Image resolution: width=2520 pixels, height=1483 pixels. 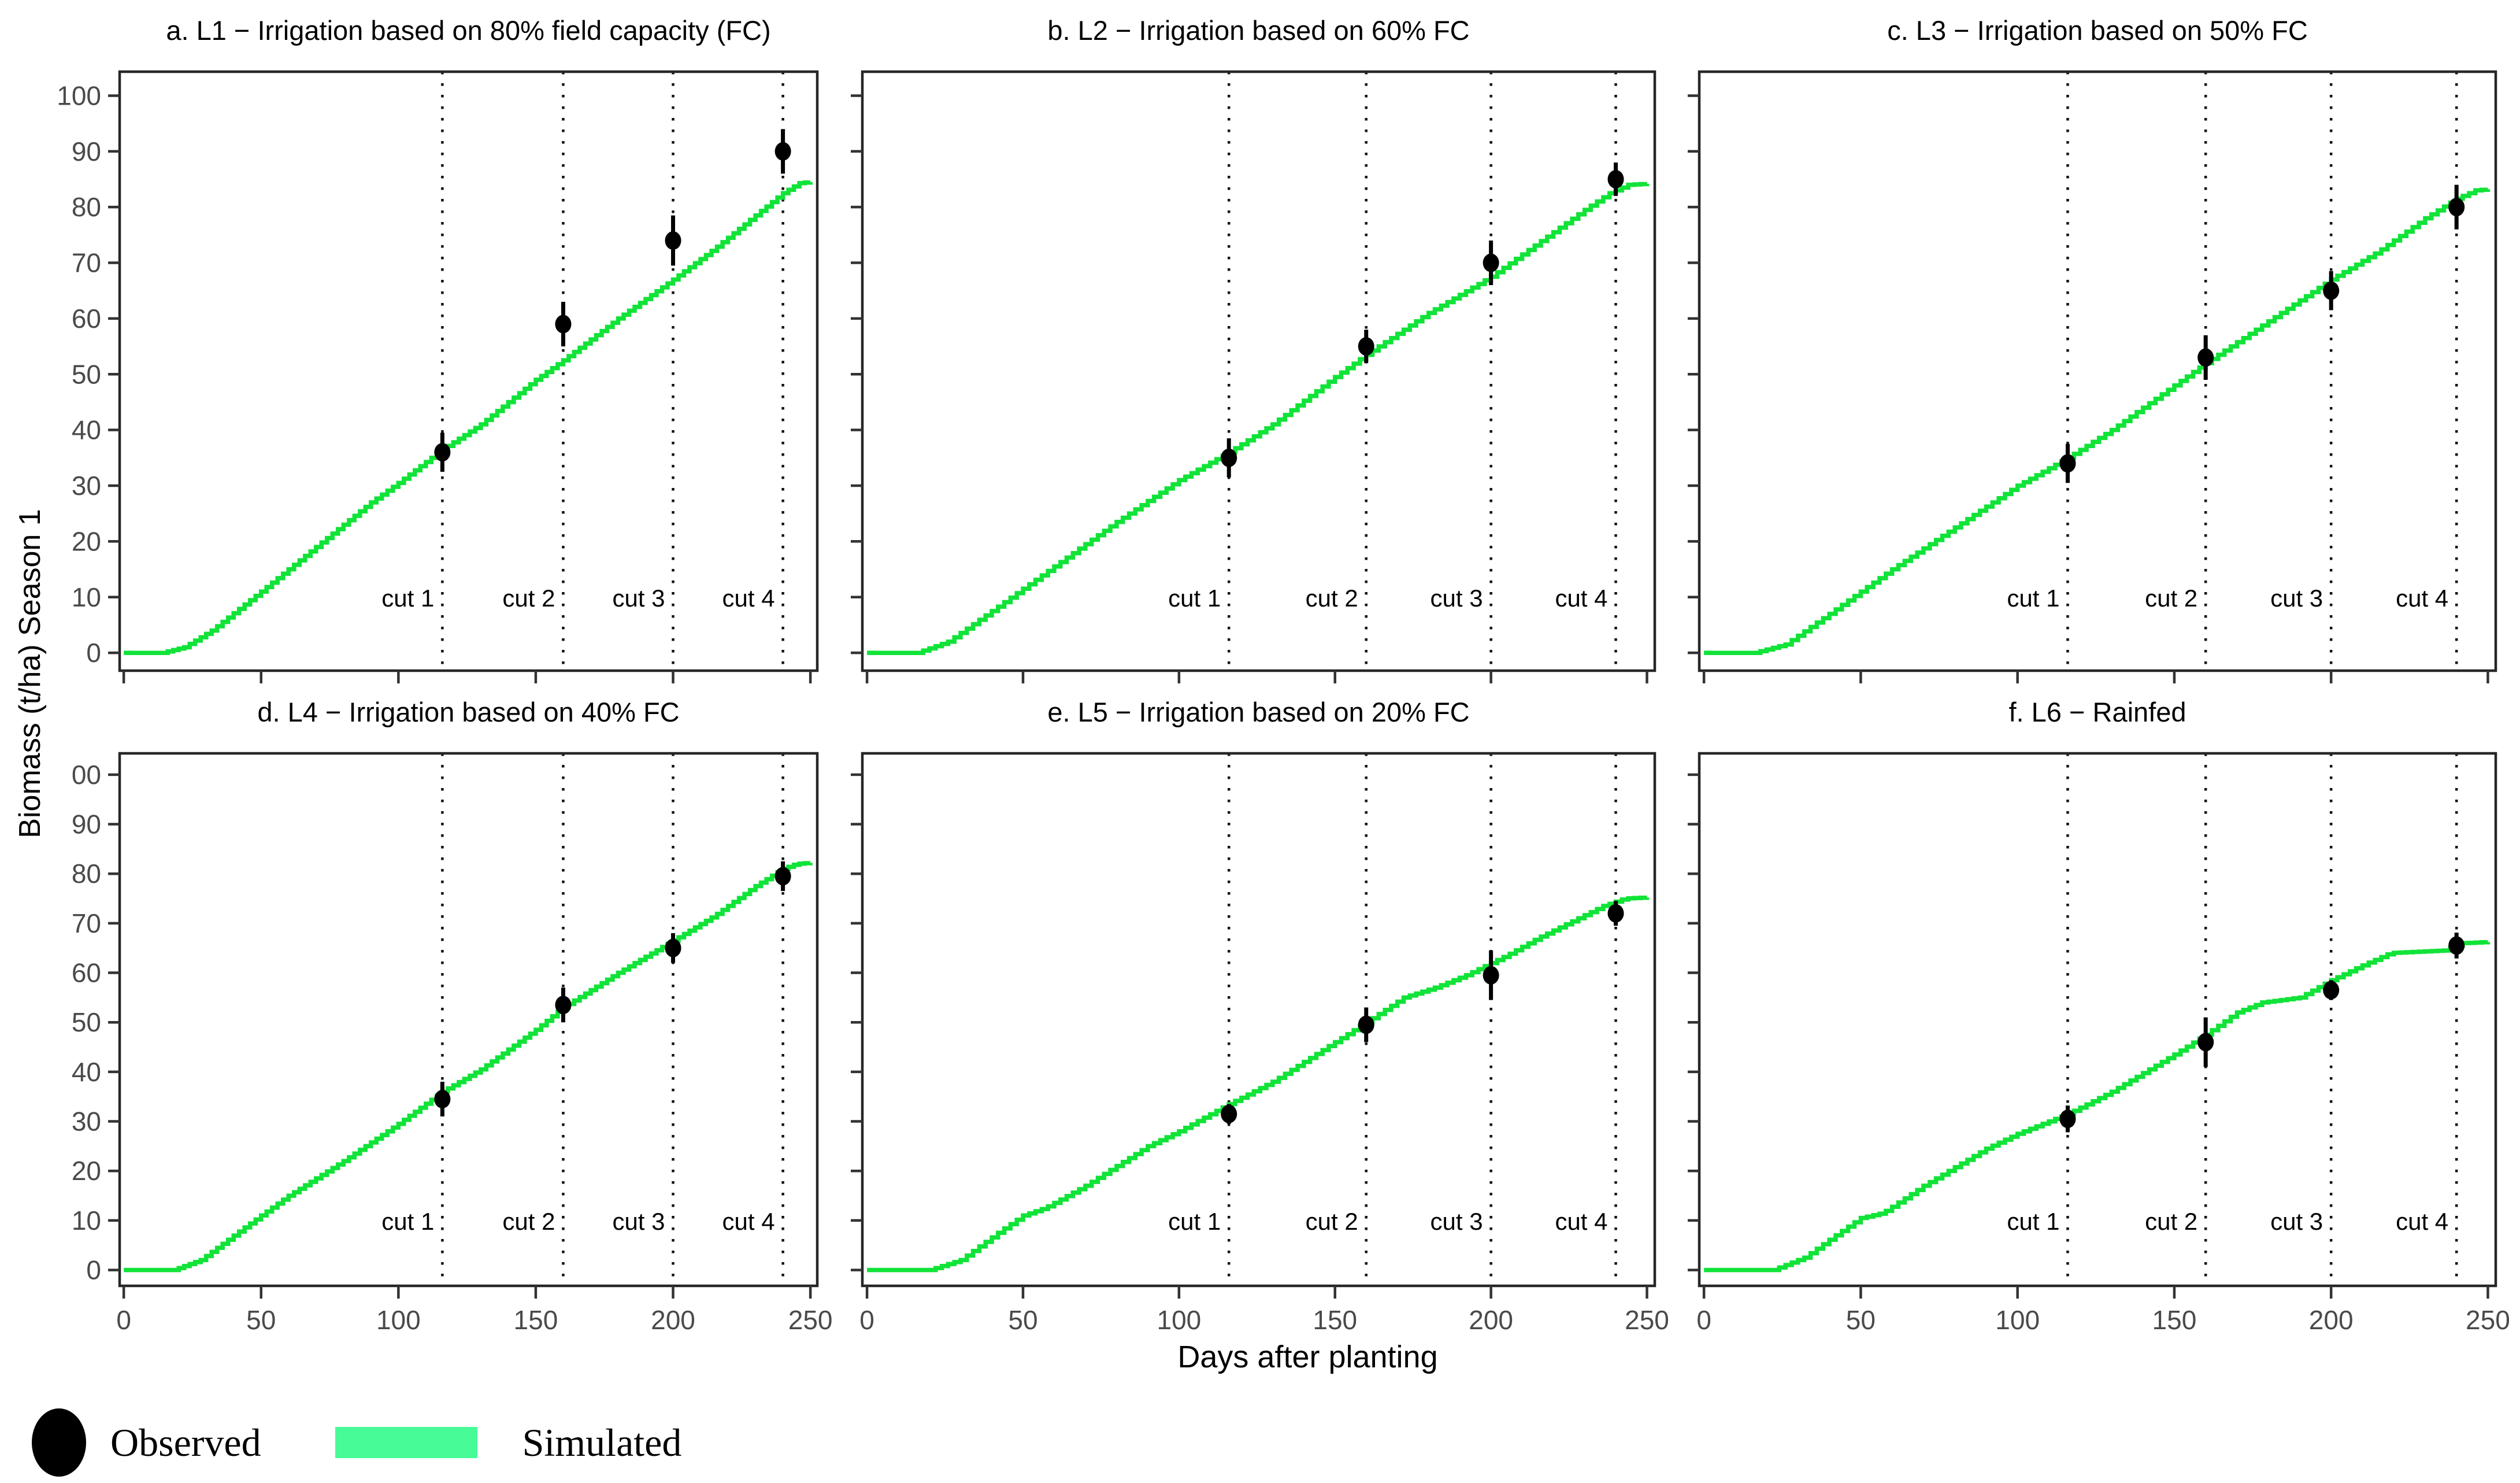 What do you see at coordinates (79, 95) in the screenshot?
I see `y-tick-label: 100` at bounding box center [79, 95].